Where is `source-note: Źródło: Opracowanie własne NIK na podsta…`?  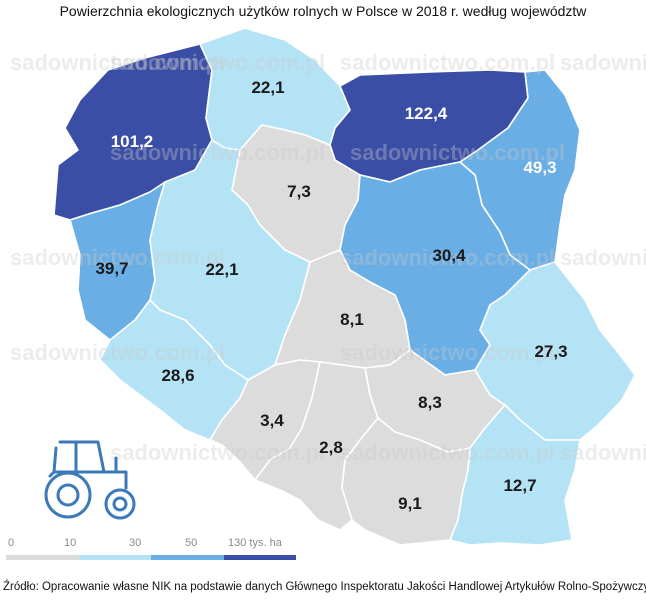
source-note: Źródło: Opracowanie własne NIK na podsta… is located at coordinates (324, 587).